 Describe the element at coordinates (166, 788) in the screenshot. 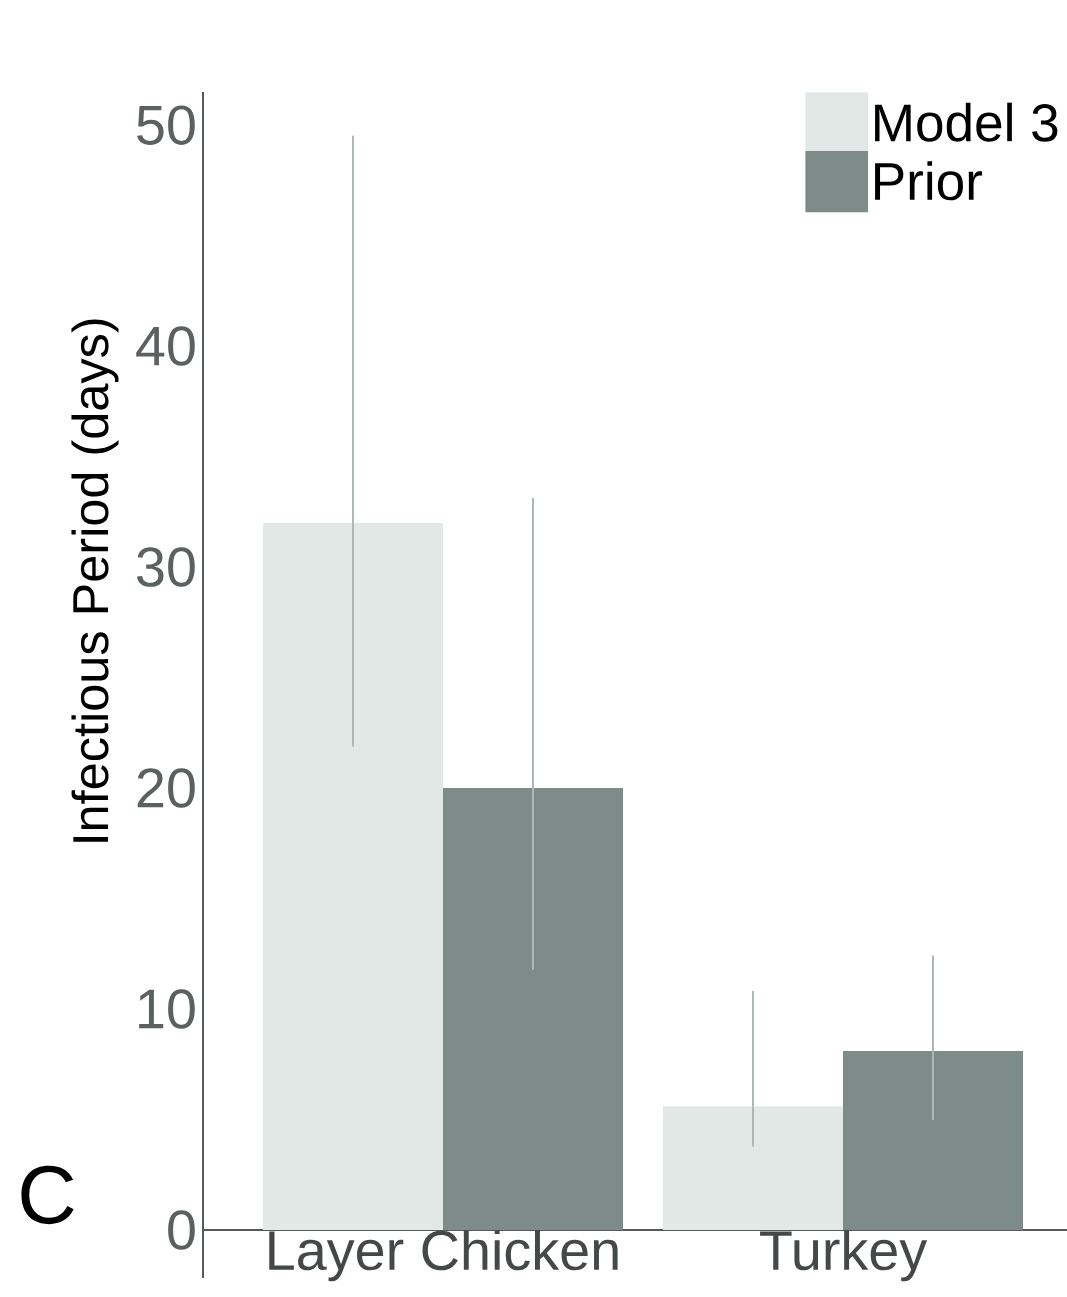

I see `y-tick-label: 20` at that location.